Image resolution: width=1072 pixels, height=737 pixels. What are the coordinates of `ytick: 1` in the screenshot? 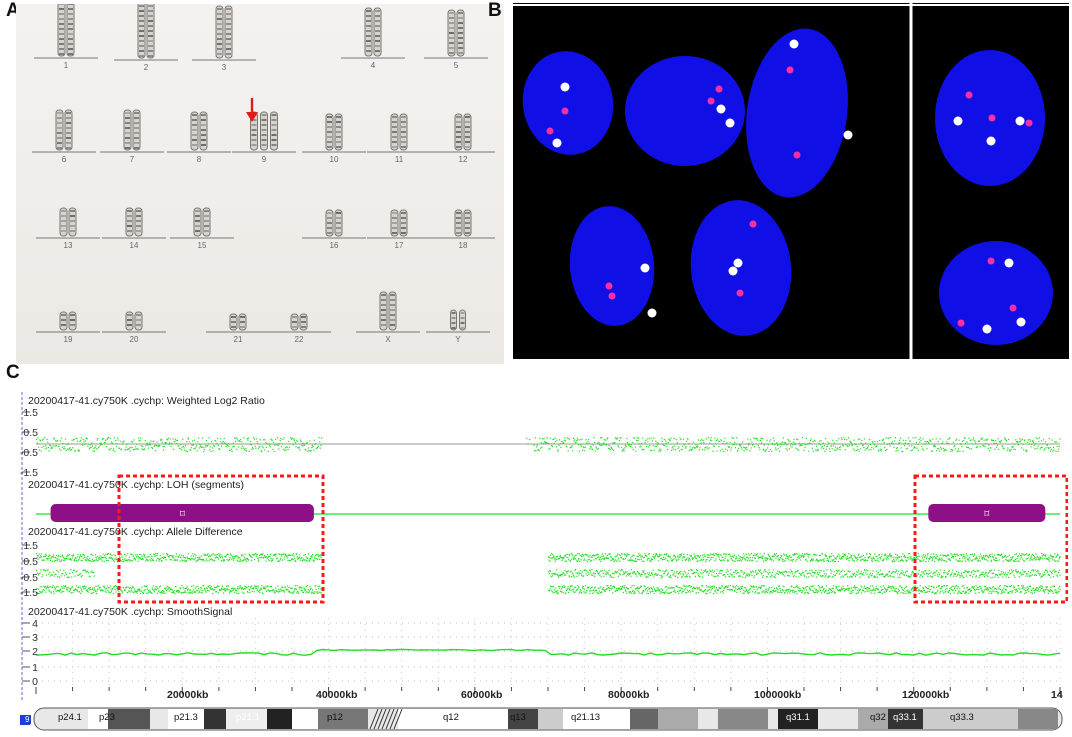 It's located at (25, 668).